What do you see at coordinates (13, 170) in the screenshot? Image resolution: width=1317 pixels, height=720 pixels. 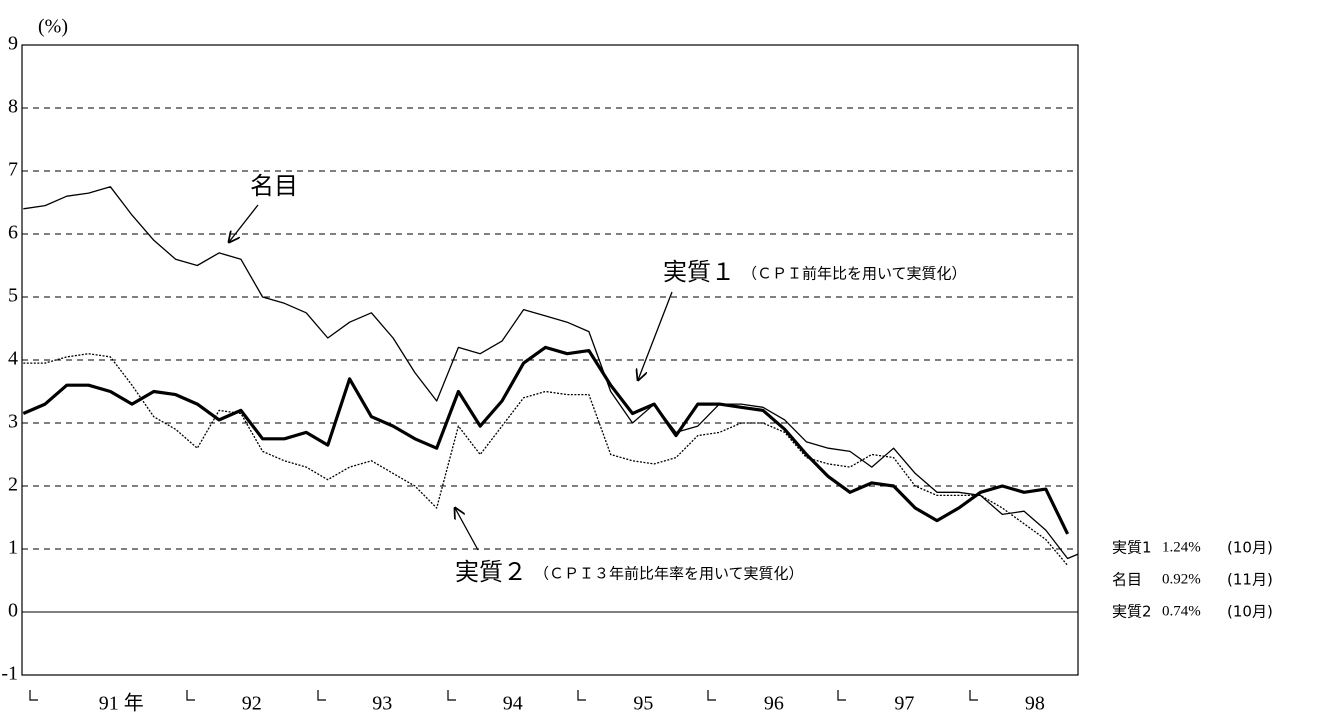 I see `y-tick-label: 7` at bounding box center [13, 170].